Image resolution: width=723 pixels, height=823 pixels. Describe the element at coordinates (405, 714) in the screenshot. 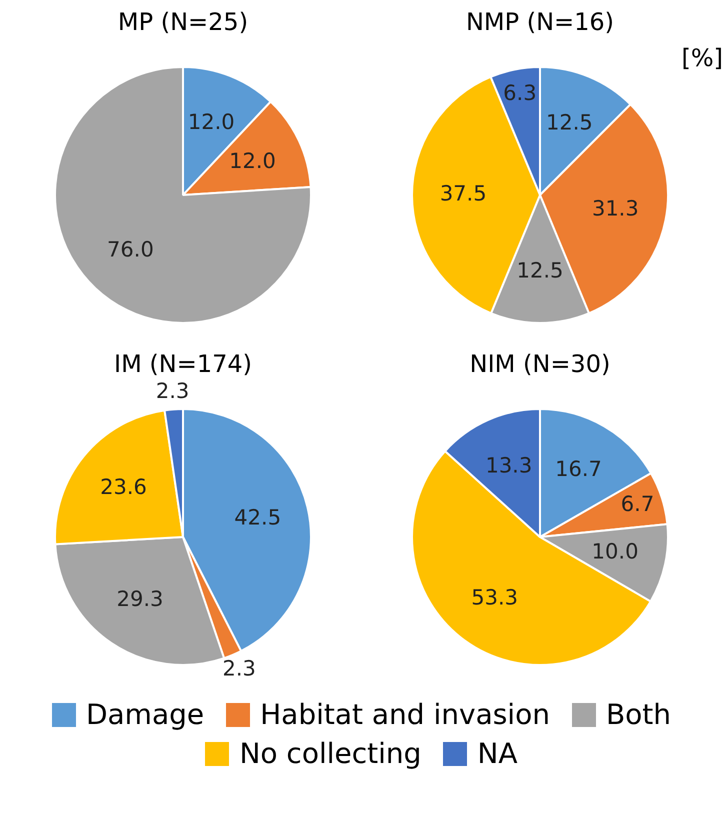

I see `legend-label: Habitat and invasion` at that location.